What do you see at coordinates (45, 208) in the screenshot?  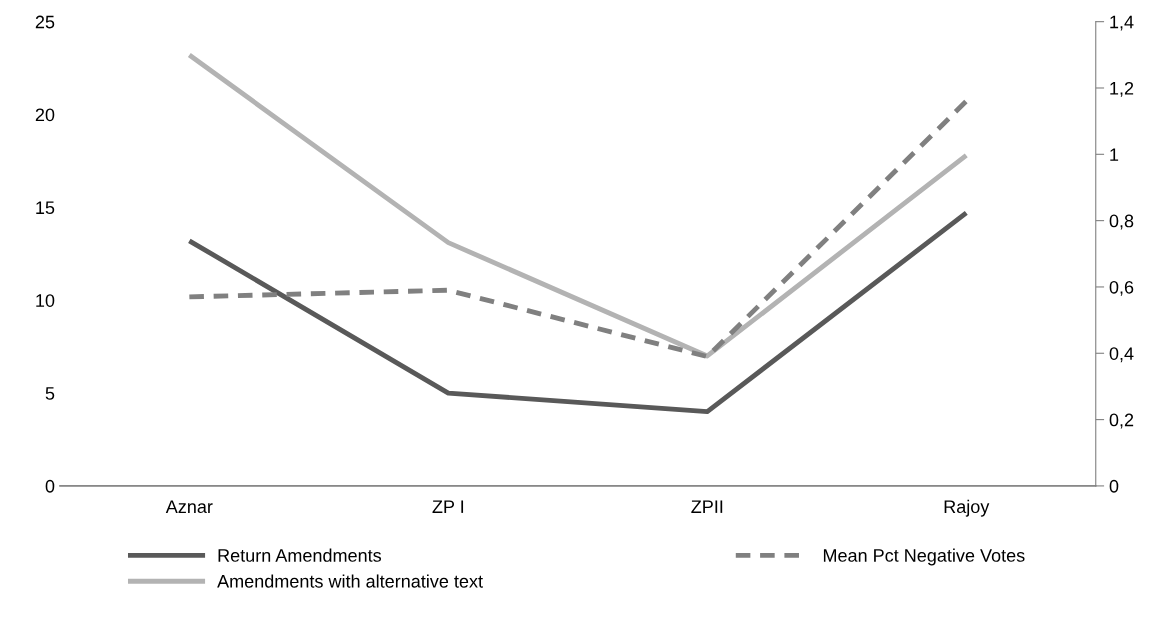 I see `y-tick-label: 15` at bounding box center [45, 208].